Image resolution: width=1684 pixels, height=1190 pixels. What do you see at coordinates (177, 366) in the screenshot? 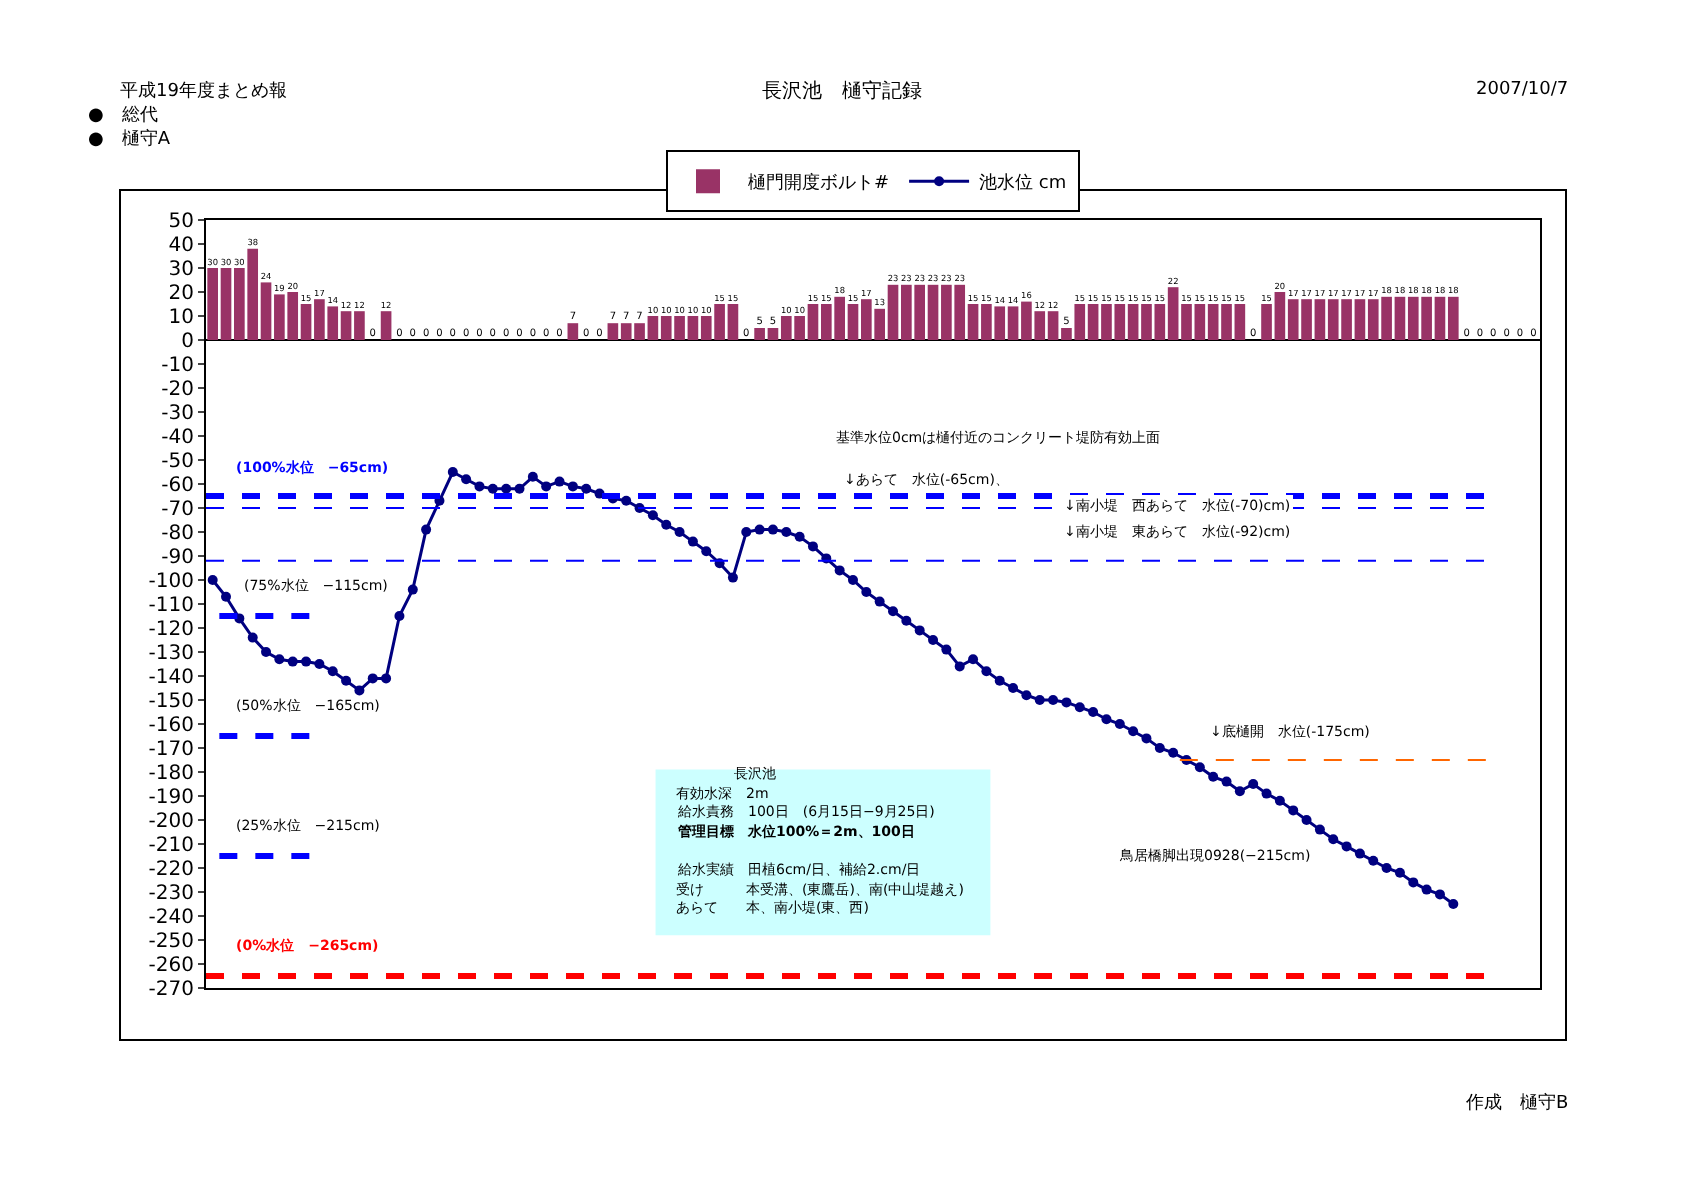
I see `y-tick-label: -10` at bounding box center [177, 366].